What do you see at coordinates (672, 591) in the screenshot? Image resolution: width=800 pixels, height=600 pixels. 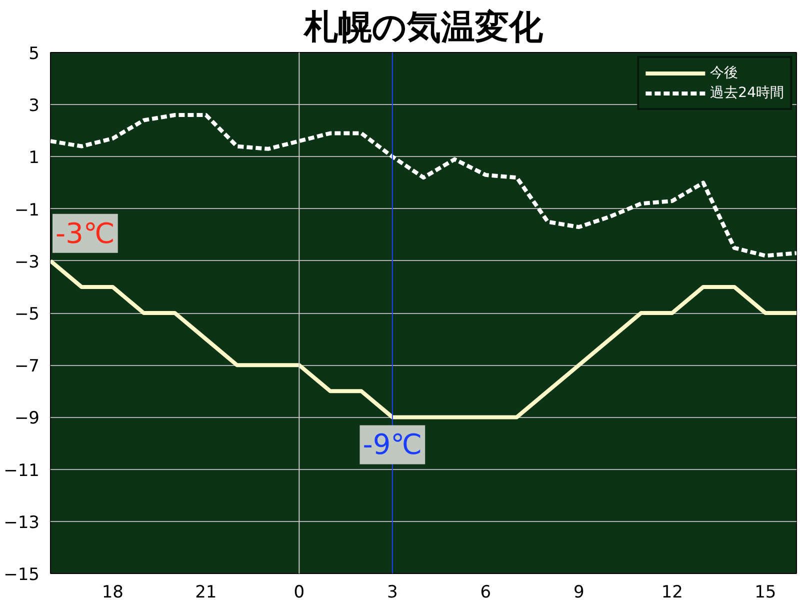 I see `x-tick-label: 12` at bounding box center [672, 591].